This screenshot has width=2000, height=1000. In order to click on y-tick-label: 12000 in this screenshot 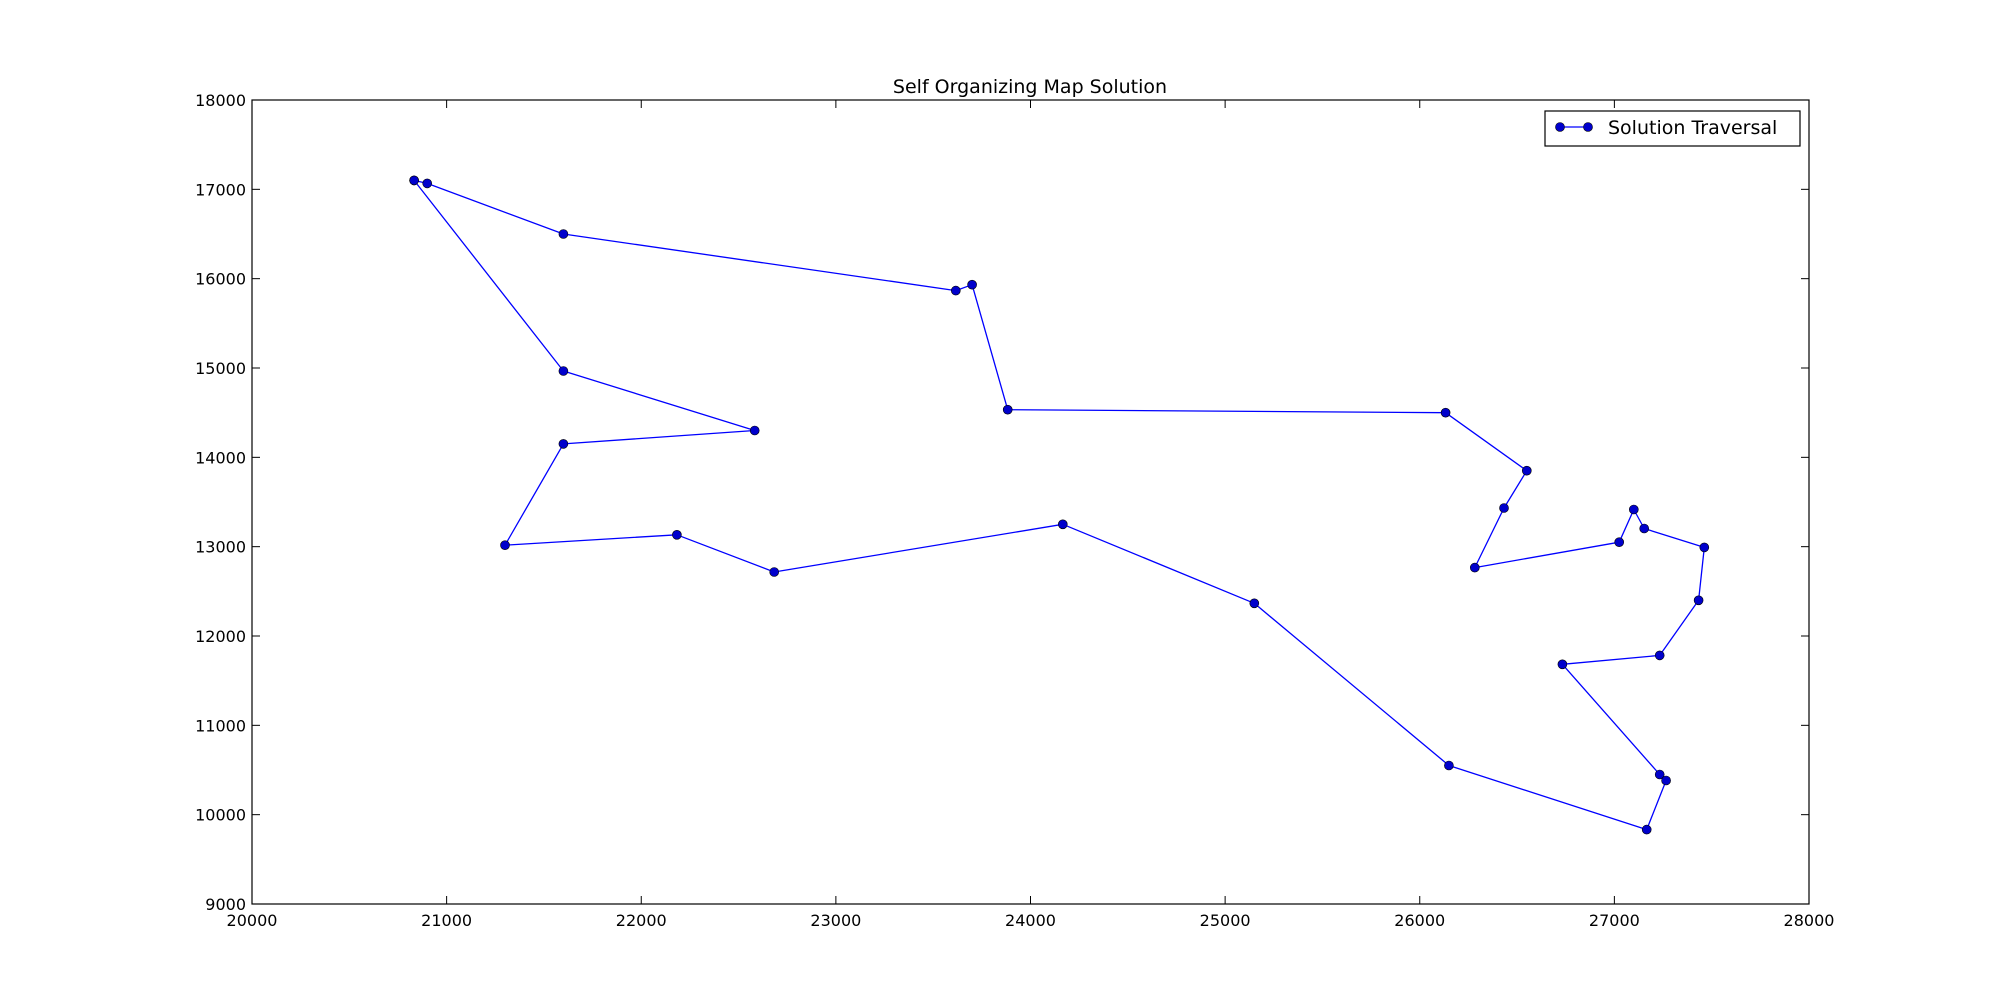, I will do `click(220, 636)`.